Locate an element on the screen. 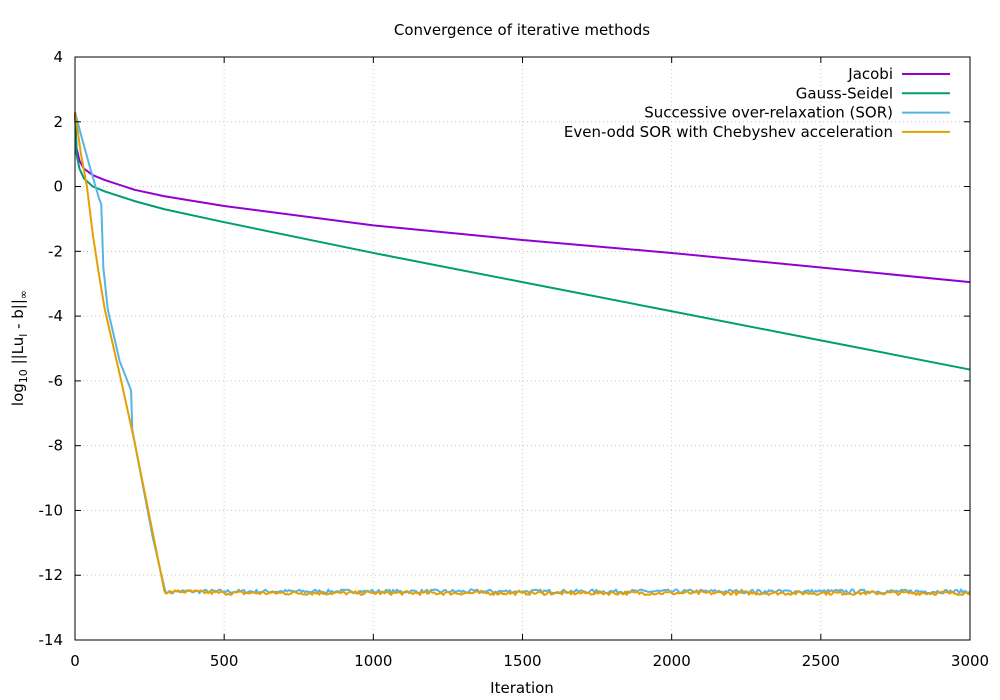  y-tick-label: 4 is located at coordinates (58, 57).